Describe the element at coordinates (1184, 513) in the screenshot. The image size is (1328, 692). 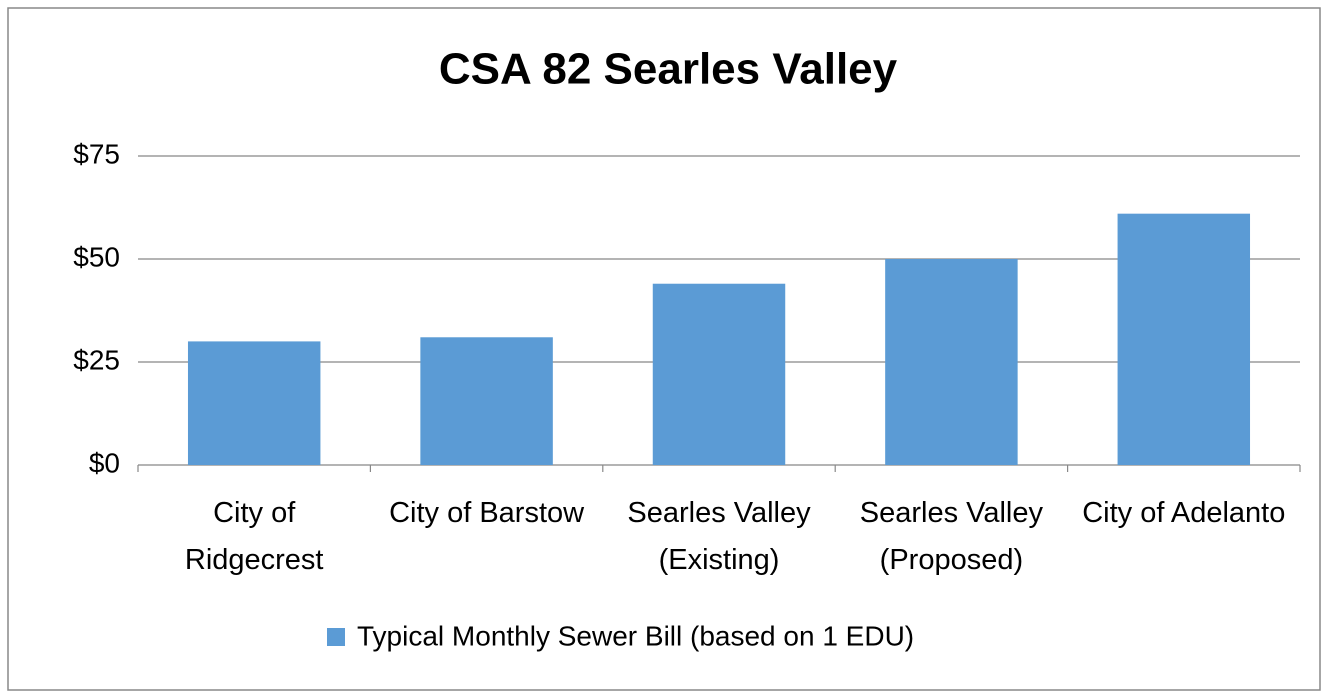
I see `x-tick-label: City of Adelanto` at that location.